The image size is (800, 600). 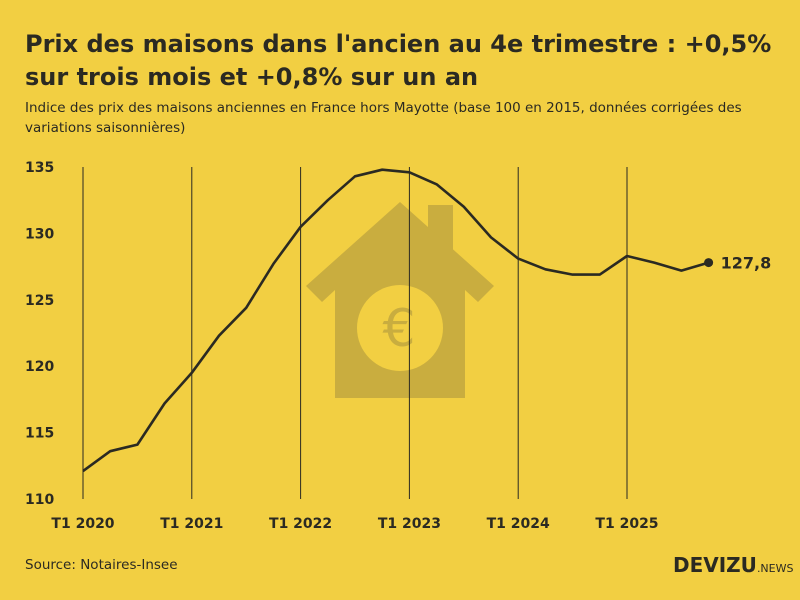 I want to click on x-tick-label: T1 2020, so click(x=82, y=524).